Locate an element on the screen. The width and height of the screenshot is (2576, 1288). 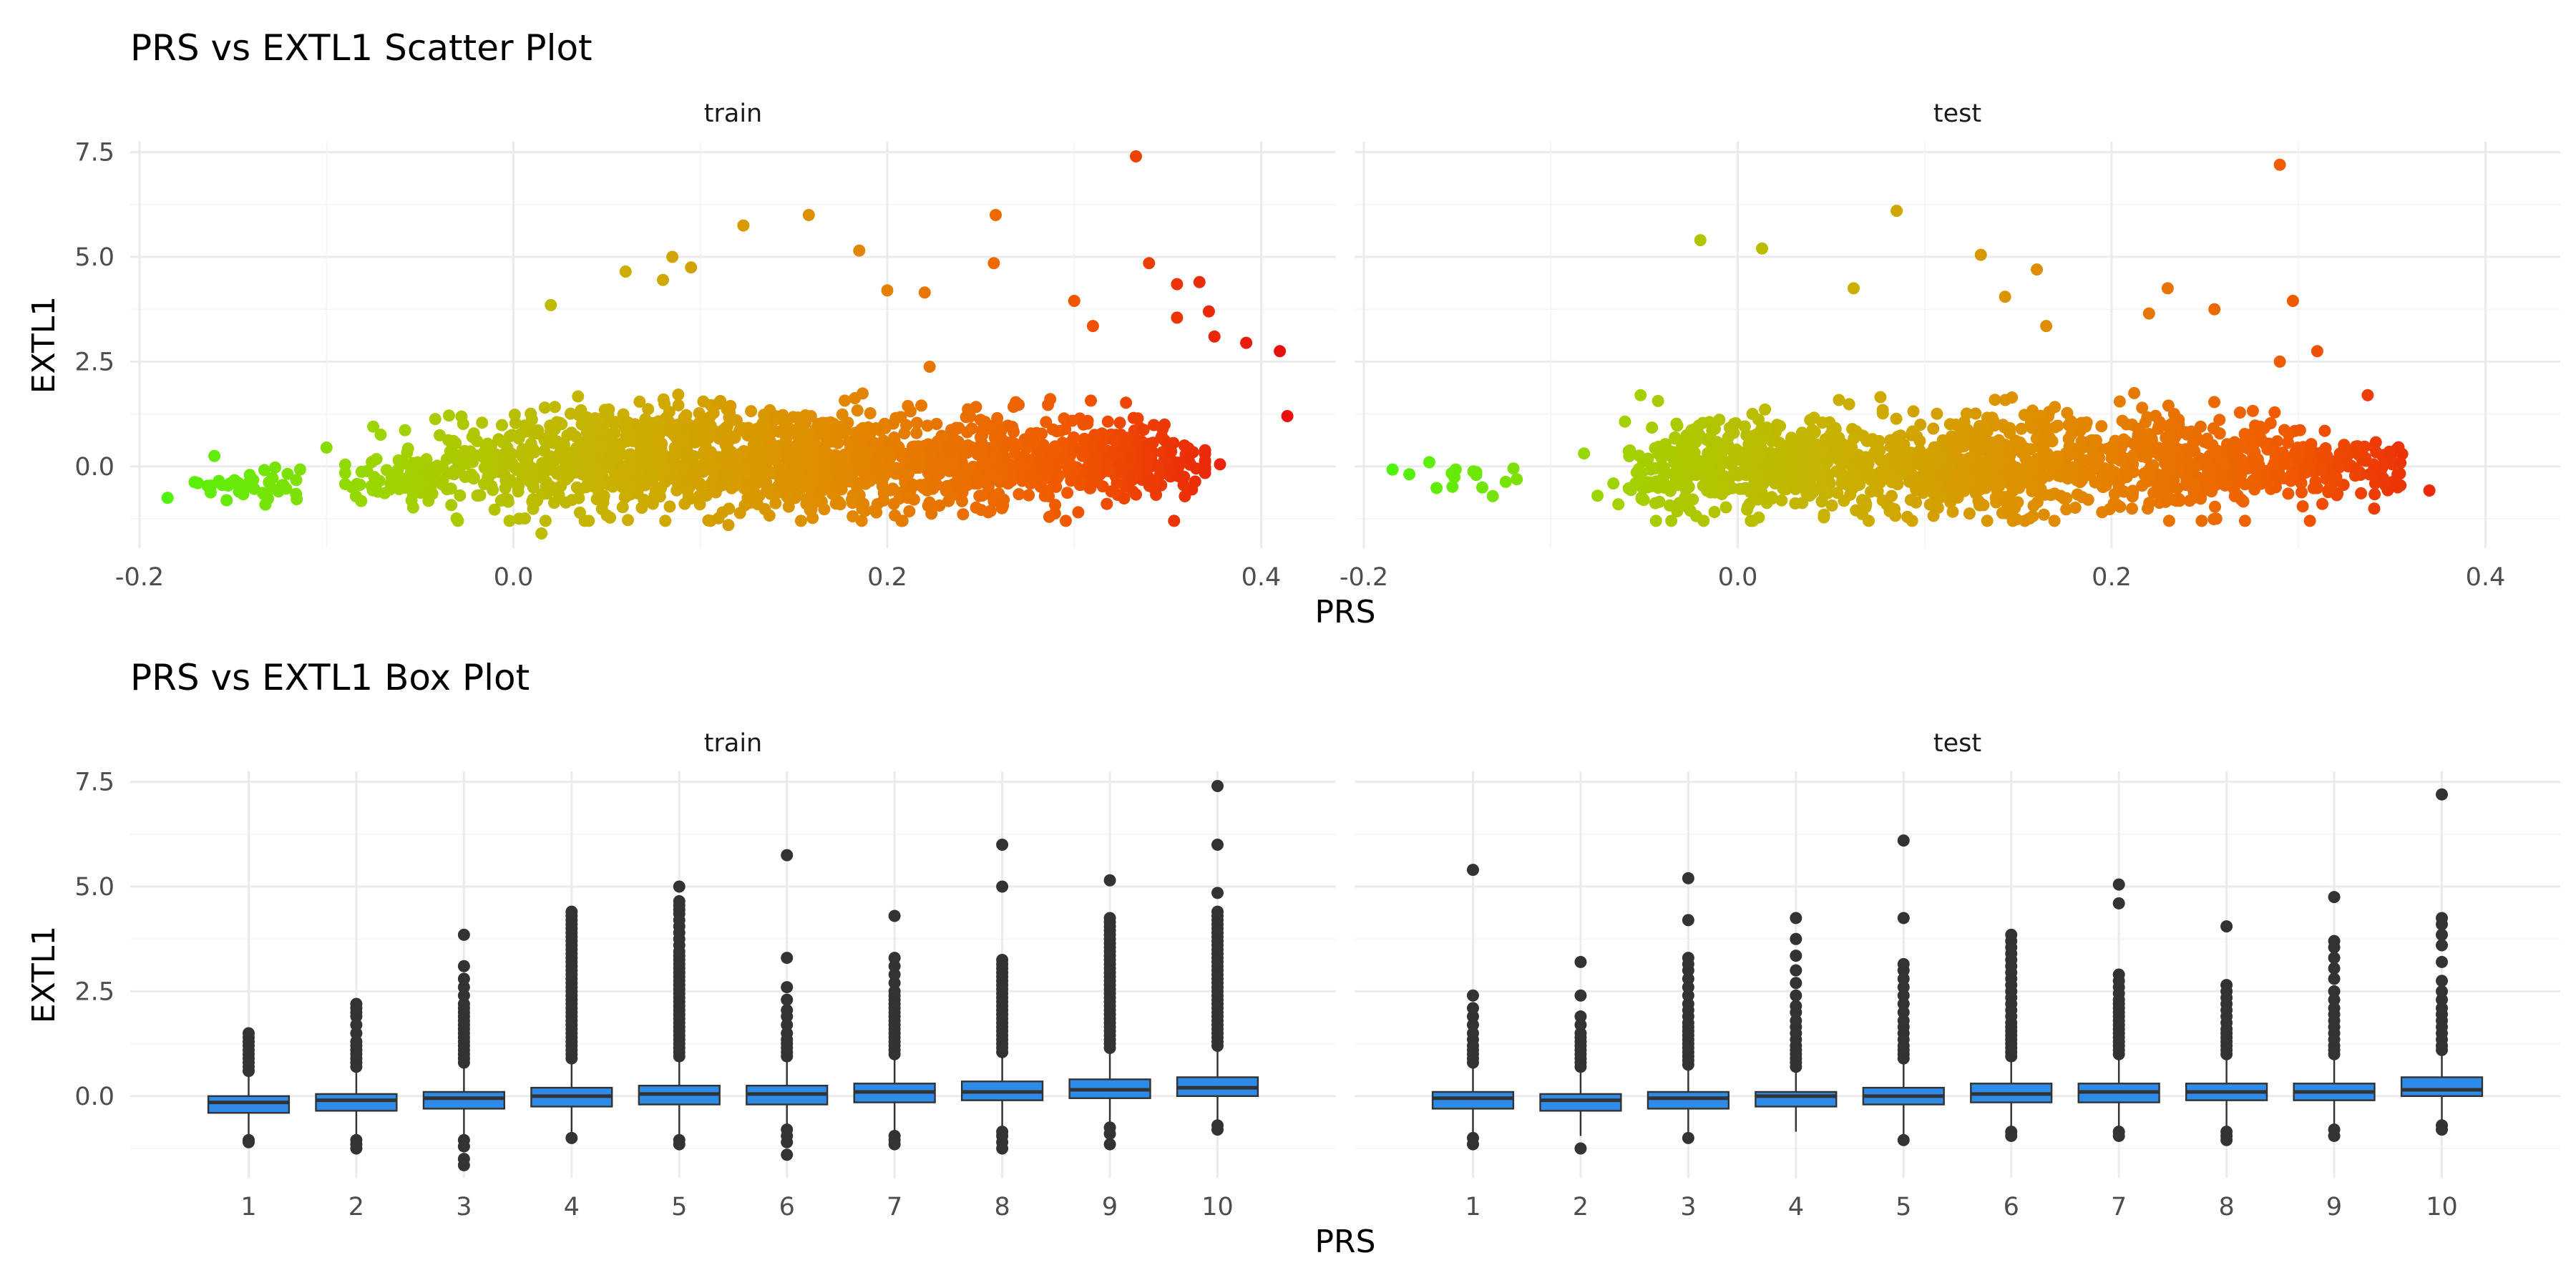
x-tick-label: 8 is located at coordinates (2226, 1207).